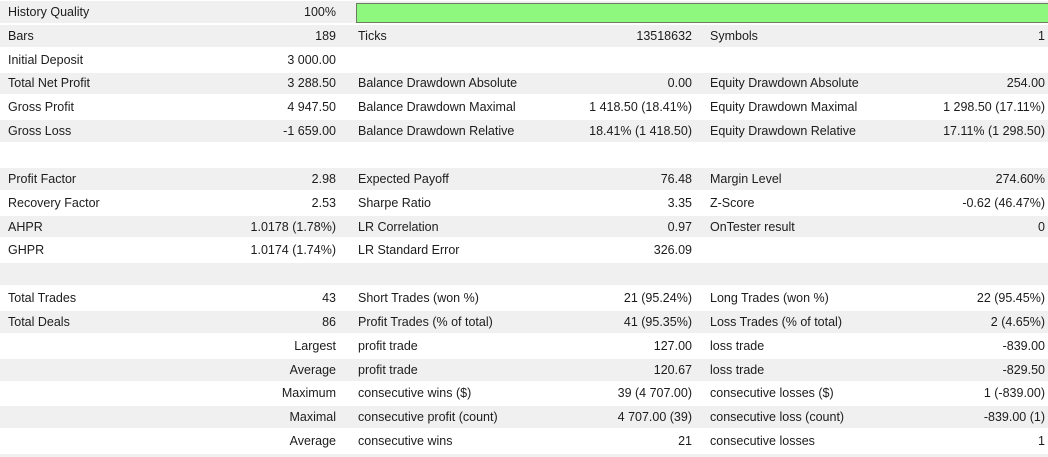 This screenshot has width=1048, height=457. What do you see at coordinates (783, 131) in the screenshot?
I see `metric-label: Equity Drawdown Relative` at bounding box center [783, 131].